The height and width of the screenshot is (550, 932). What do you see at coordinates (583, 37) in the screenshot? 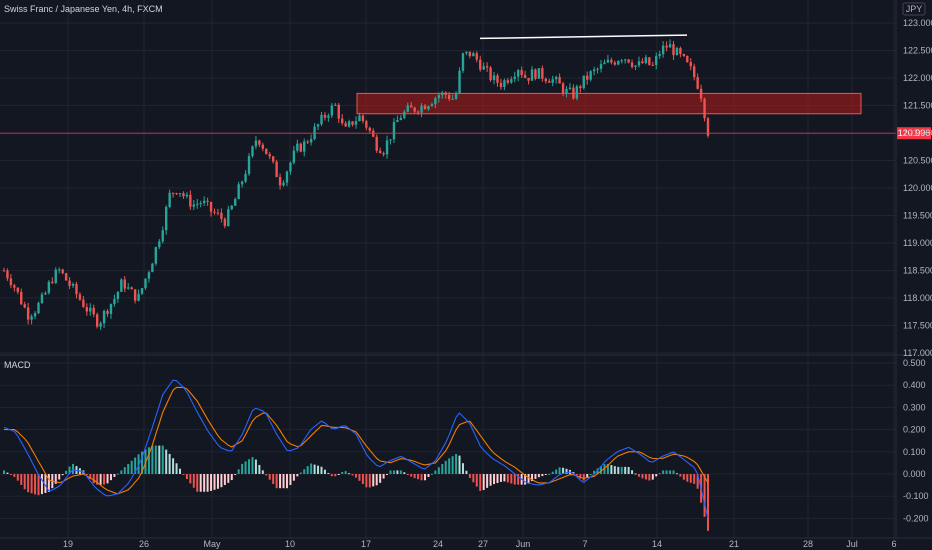
I see `resistance-trendline` at bounding box center [583, 37].